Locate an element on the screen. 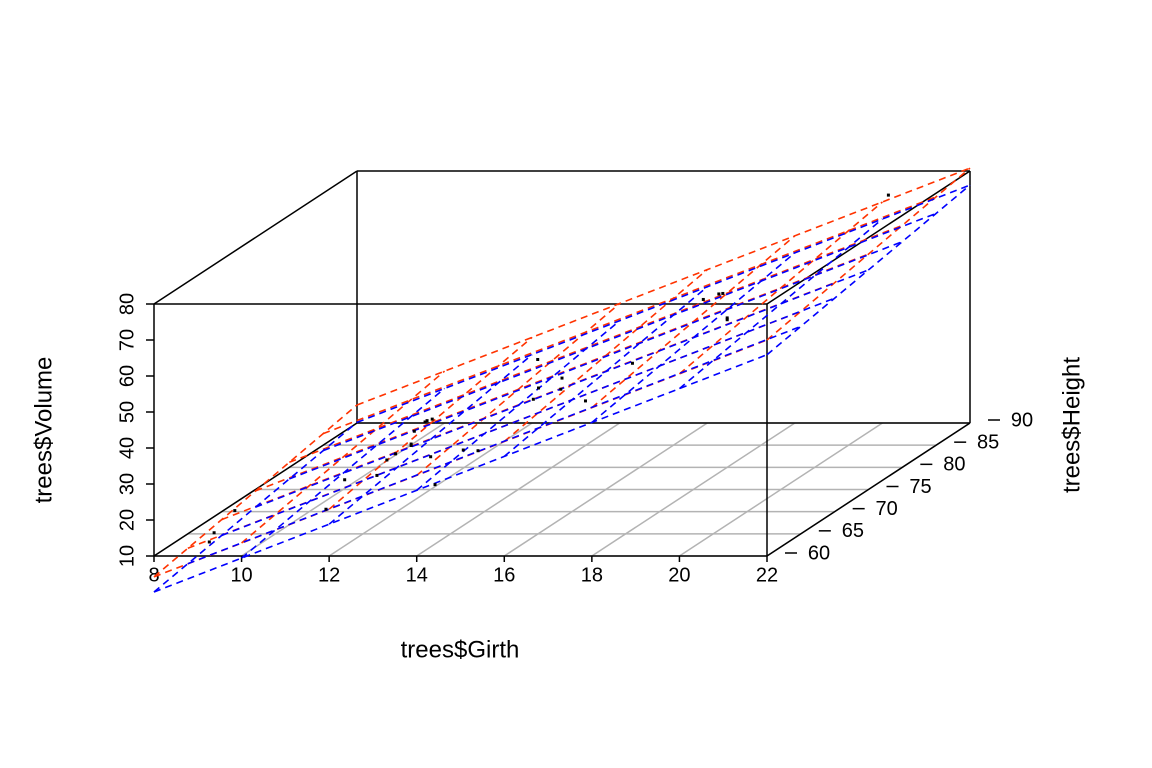 This screenshot has height=768, width=1152. z-tick-label: 30 is located at coordinates (127, 484).